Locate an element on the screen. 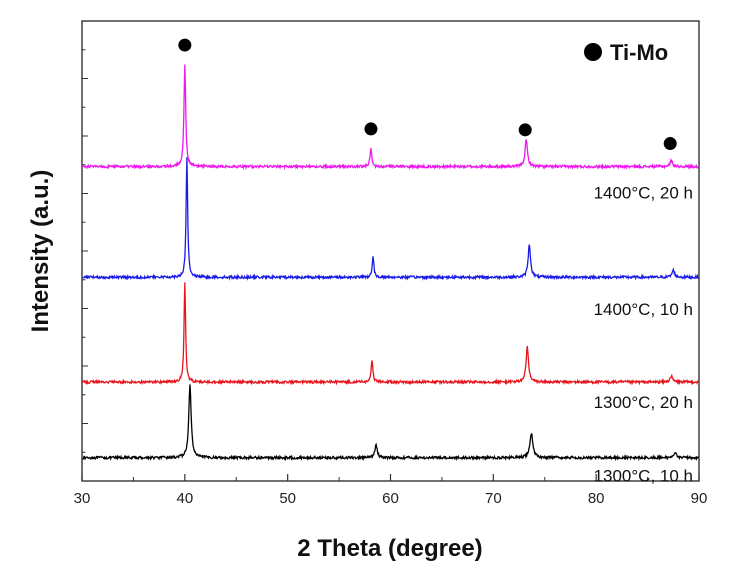  x-tick-label: 30 is located at coordinates (82, 498).